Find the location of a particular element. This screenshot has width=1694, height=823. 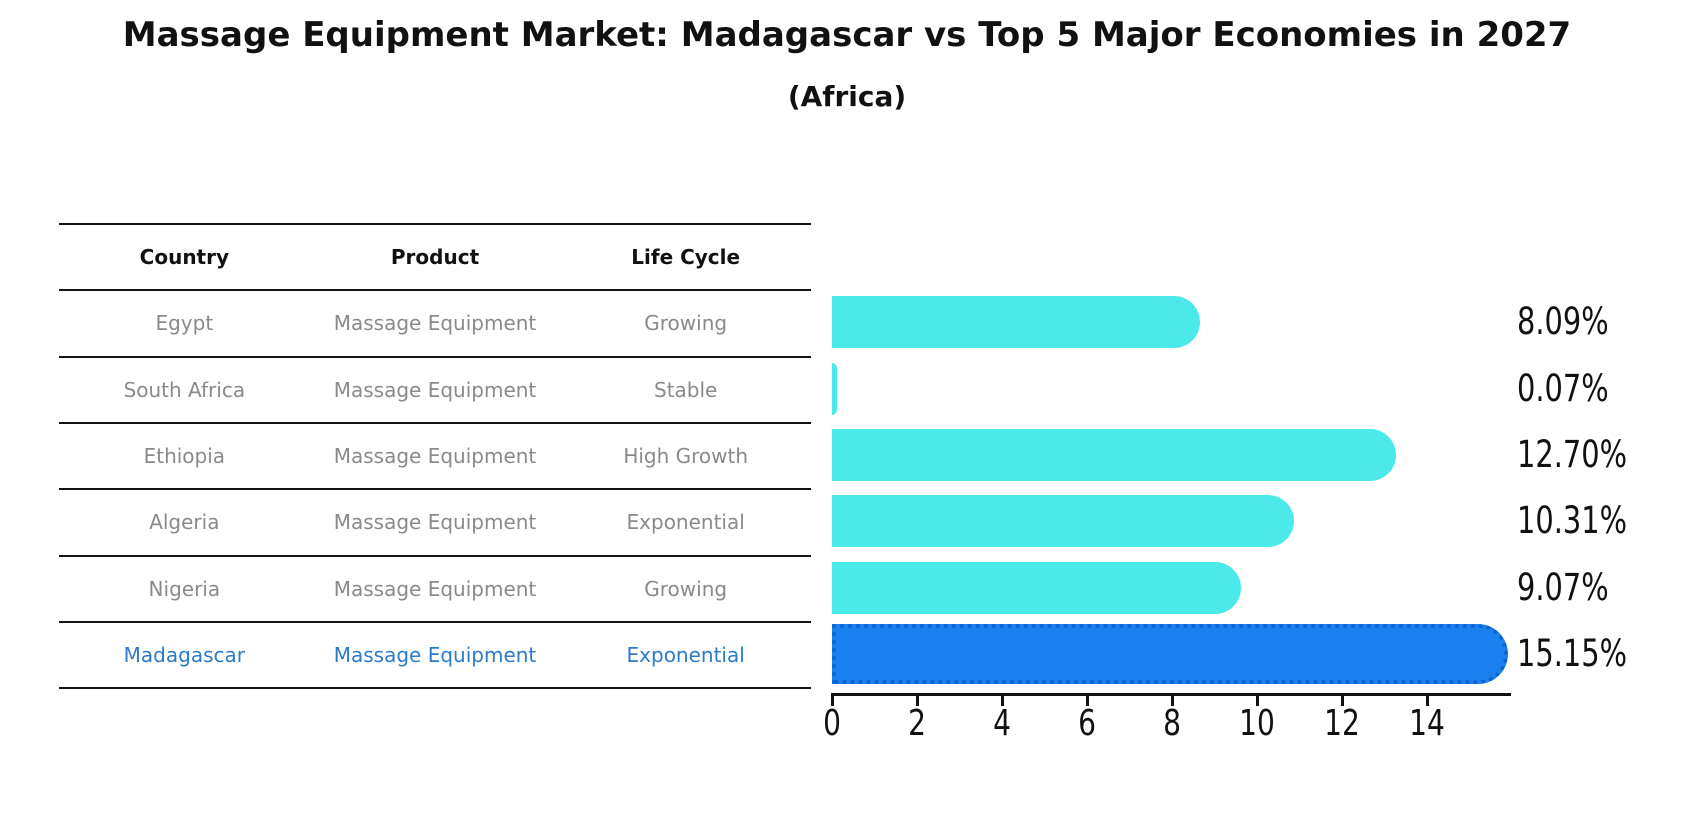

table-header-row: Country Product Life Cycle is located at coordinates (435, 258).